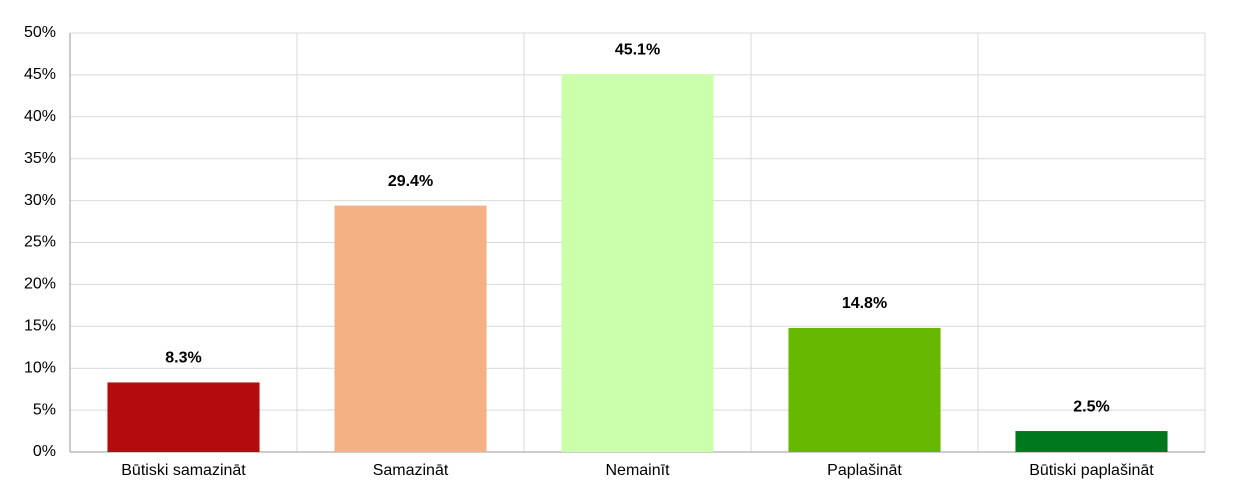  What do you see at coordinates (1091, 406) in the screenshot?
I see `value-label: 2.5%` at bounding box center [1091, 406].